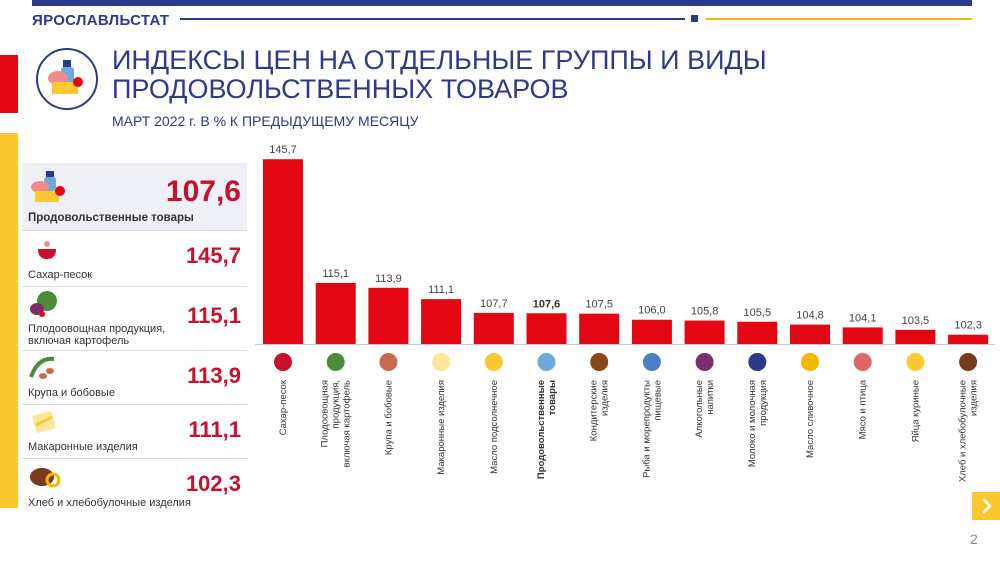  I want to click on bar-value-label-2: 113,9, so click(388, 279).